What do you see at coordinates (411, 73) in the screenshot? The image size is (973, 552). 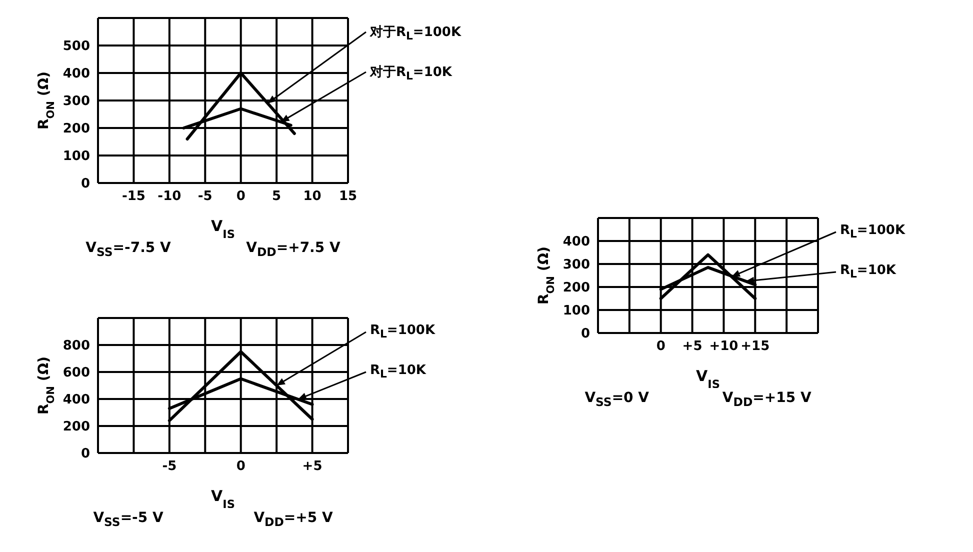 I see `text: 对于R$_{L}$=10K` at bounding box center [411, 73].